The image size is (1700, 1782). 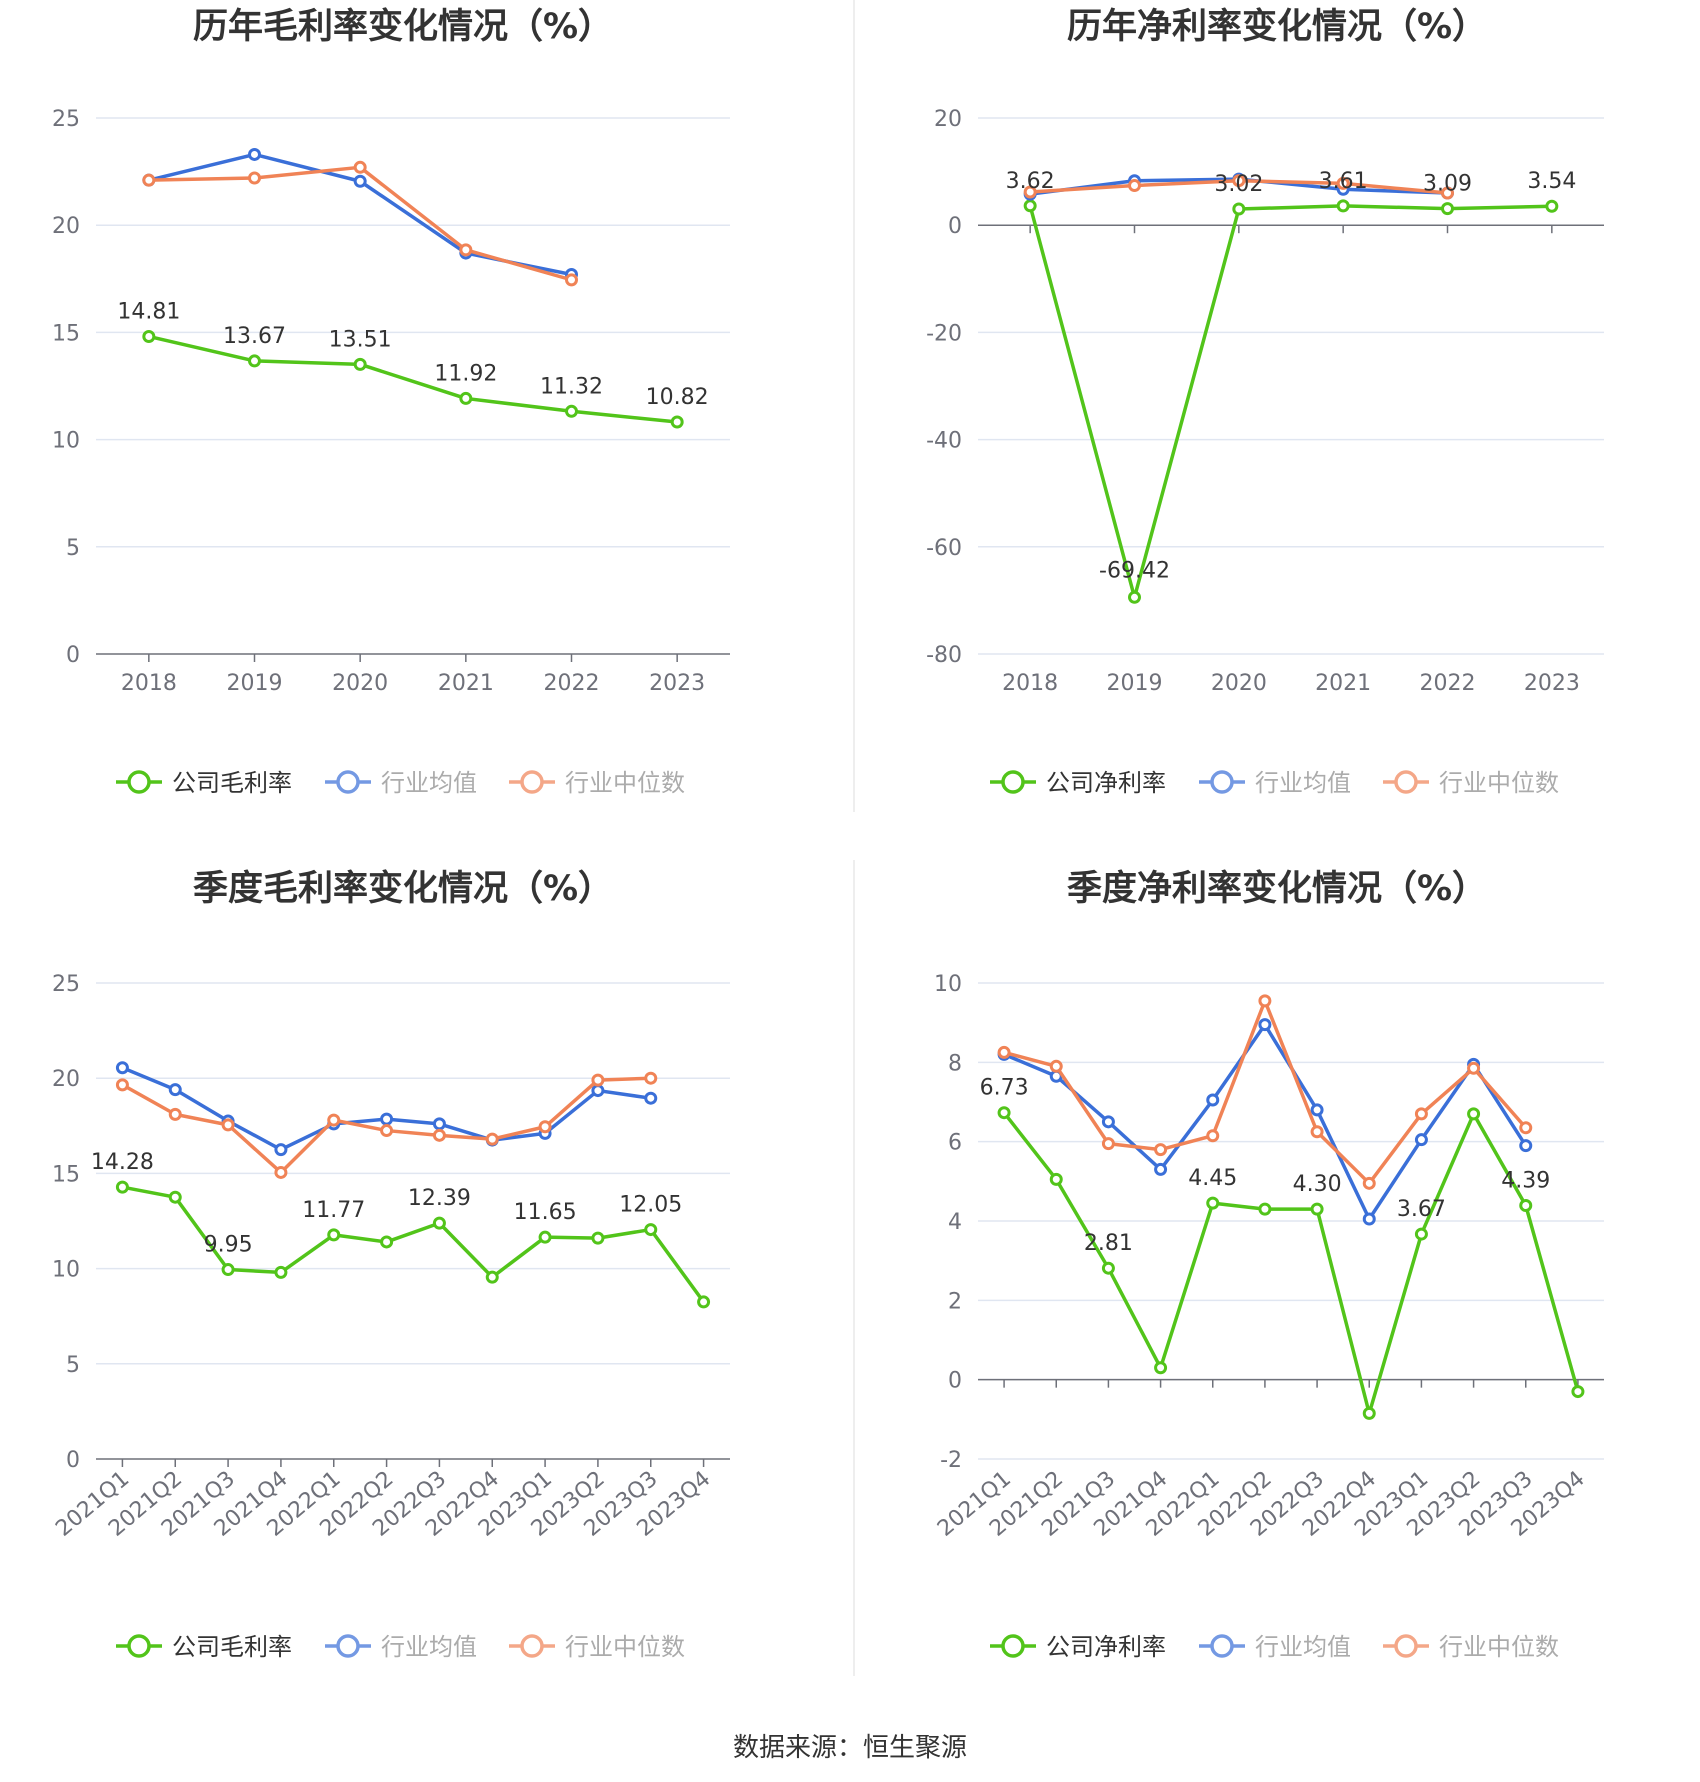 What do you see at coordinates (545, 1212) in the screenshot?
I see `data-label: 11.65` at bounding box center [545, 1212].